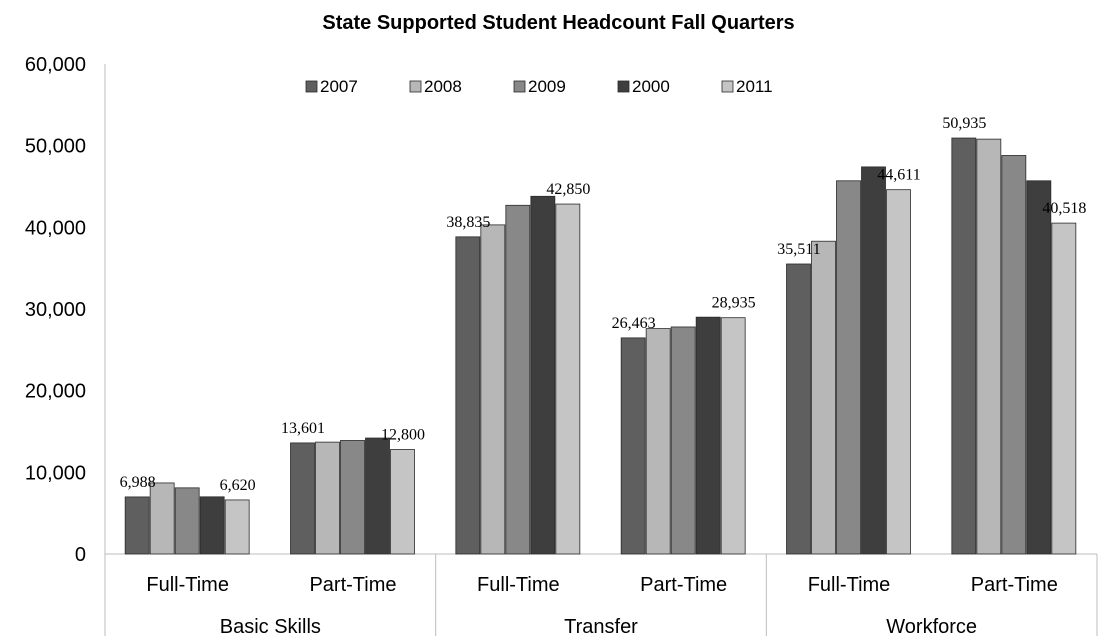 This screenshot has width=1117, height=641. I want to click on legend-label: 2009, so click(547, 86).